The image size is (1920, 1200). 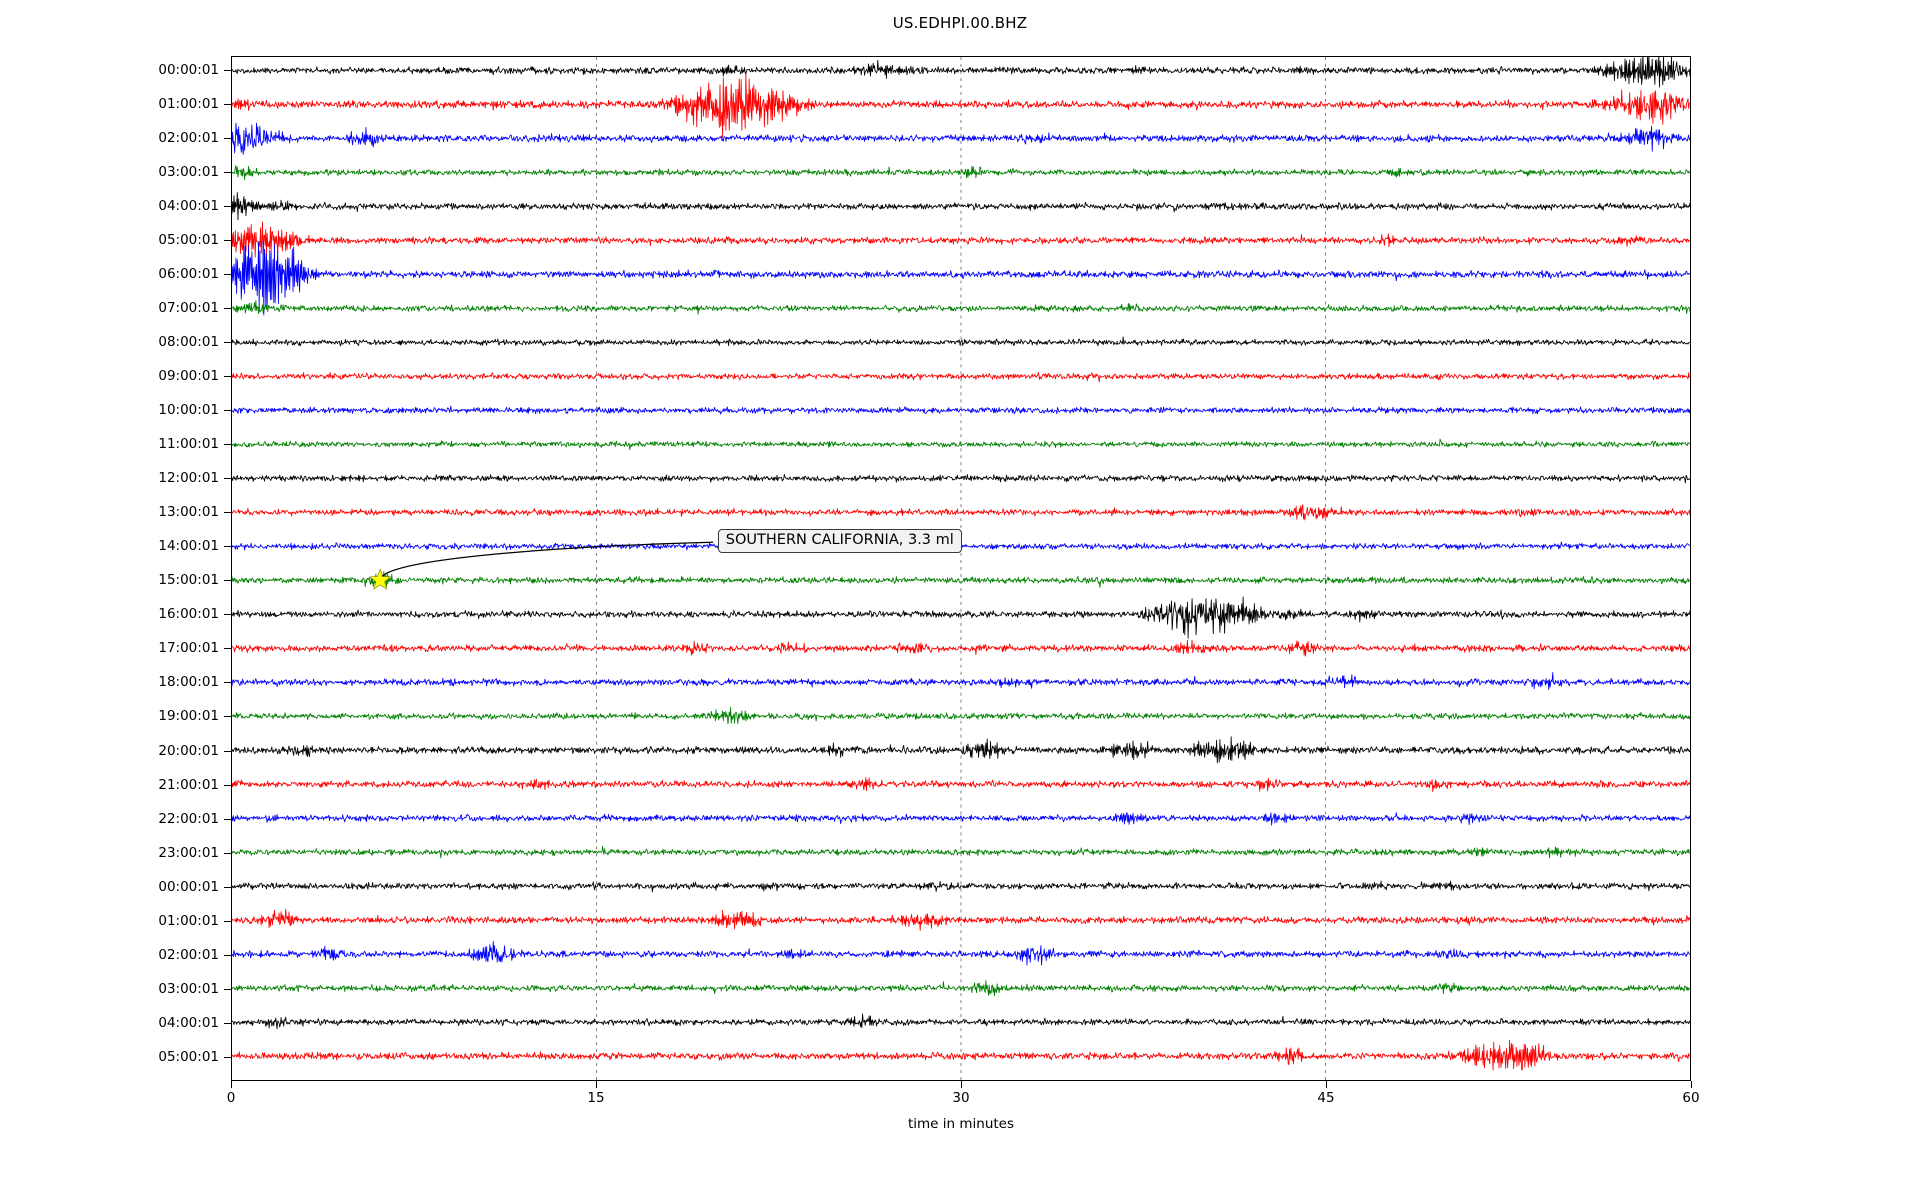 I want to click on y-axis-tick-label: 04:00:01, so click(x=188, y=1022).